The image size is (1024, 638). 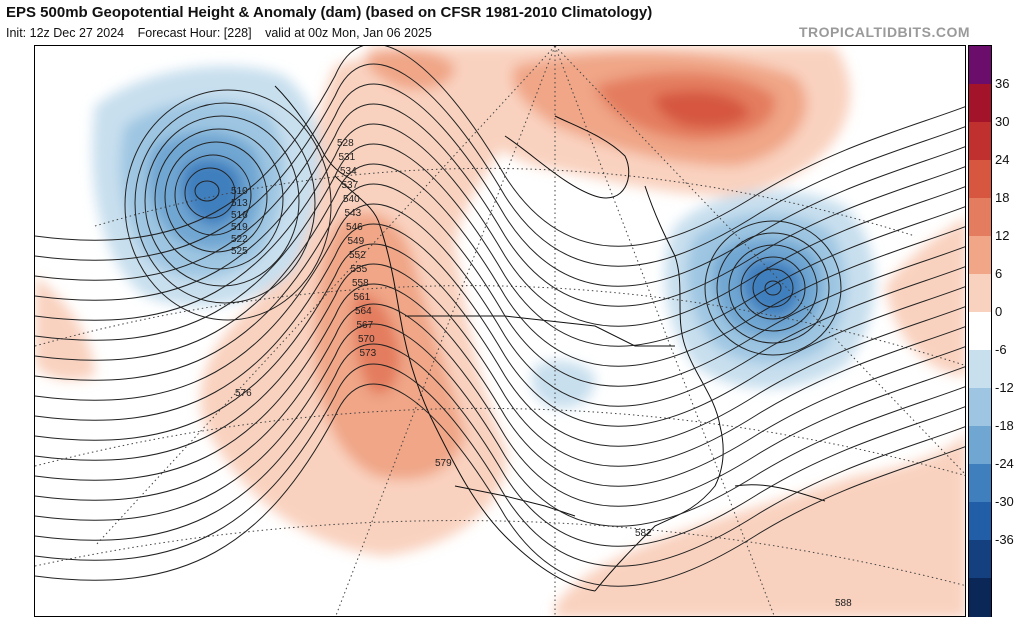 What do you see at coordinates (239, 251) in the screenshot?
I see `contour-label: 525` at bounding box center [239, 251].